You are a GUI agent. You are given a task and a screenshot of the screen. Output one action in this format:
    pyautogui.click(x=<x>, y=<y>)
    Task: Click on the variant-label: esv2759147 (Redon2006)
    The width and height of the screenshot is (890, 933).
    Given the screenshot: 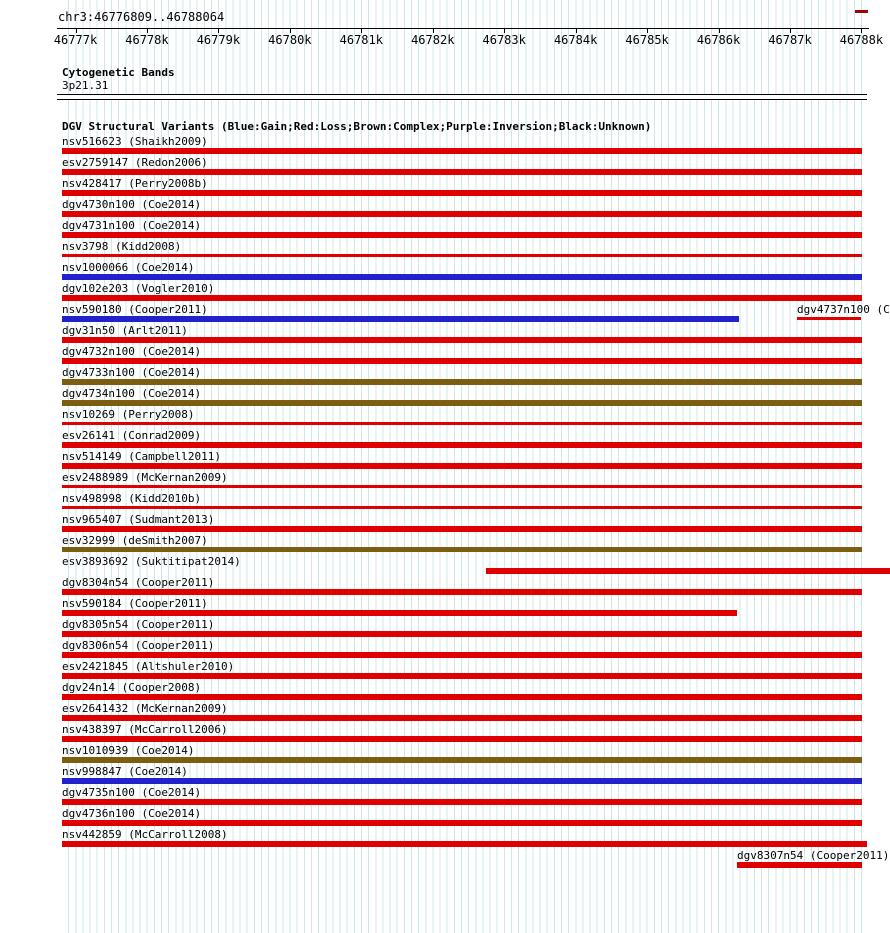 What is the action you would take?
    pyautogui.click(x=135, y=162)
    